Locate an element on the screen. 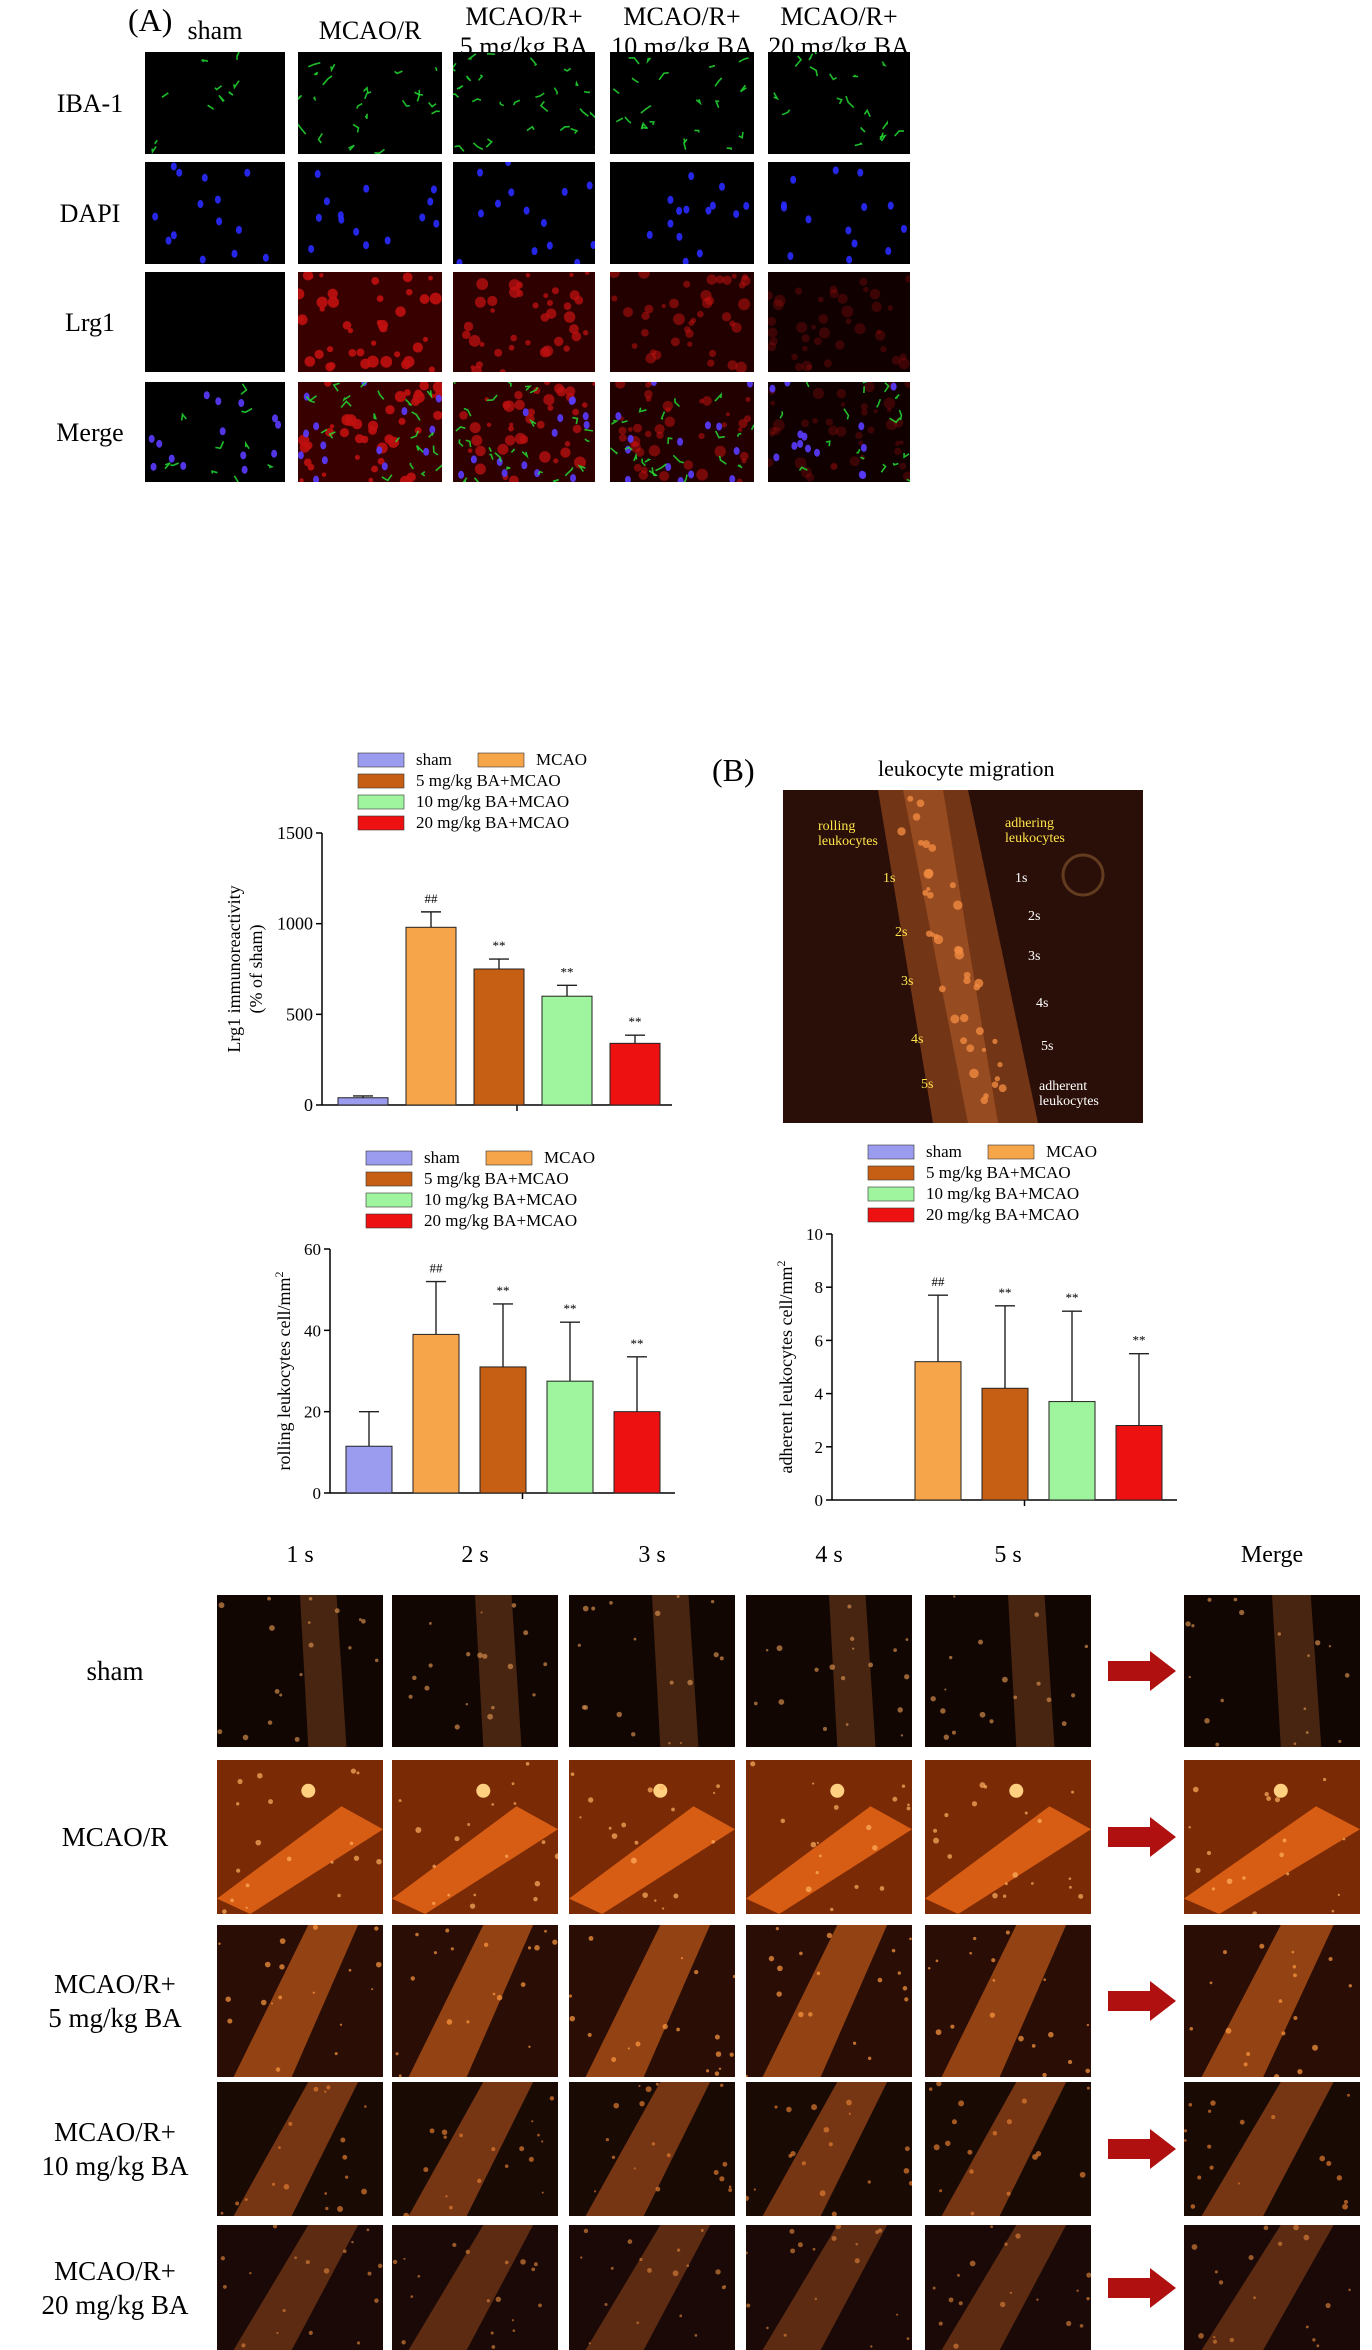 The image size is (1372, 2350). adhering-time-label: 4s is located at coordinates (1042, 1003).